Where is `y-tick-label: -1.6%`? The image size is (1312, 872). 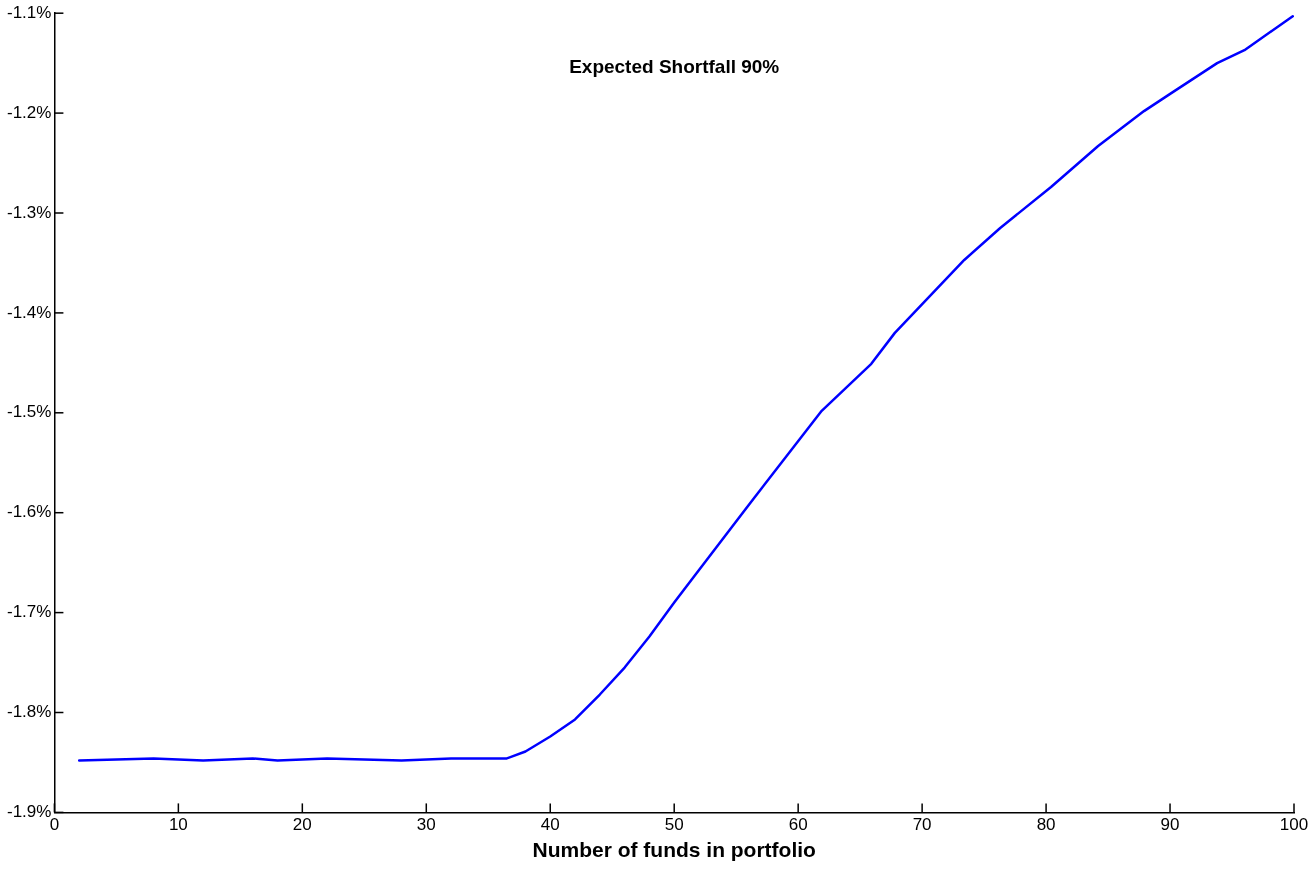
y-tick-label: -1.6% is located at coordinates (29, 512).